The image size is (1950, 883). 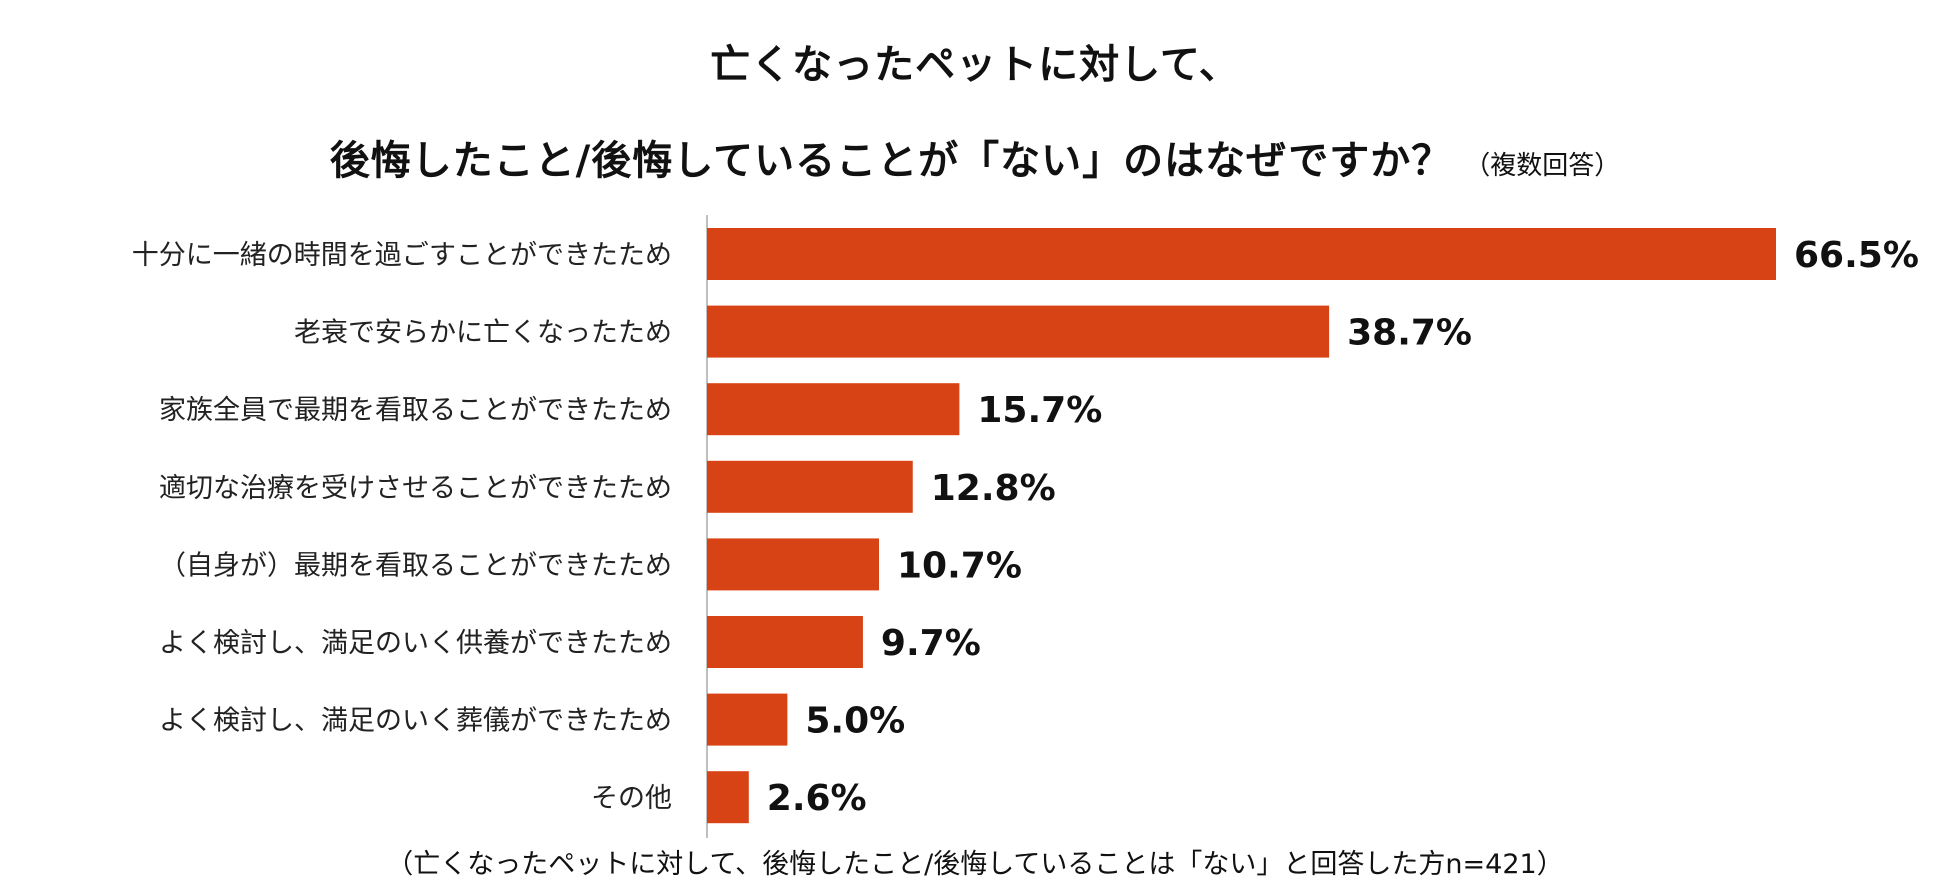 What do you see at coordinates (402, 255) in the screenshot?
I see `category-label: 十分に一緒の時間を過ごすことができたため` at bounding box center [402, 255].